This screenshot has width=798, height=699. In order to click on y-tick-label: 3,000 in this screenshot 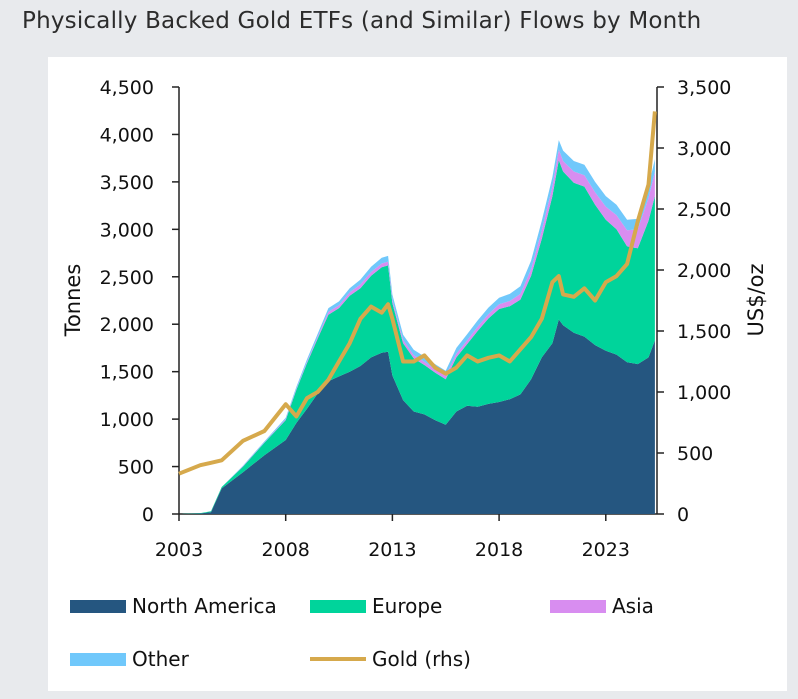, I will do `click(127, 230)`.